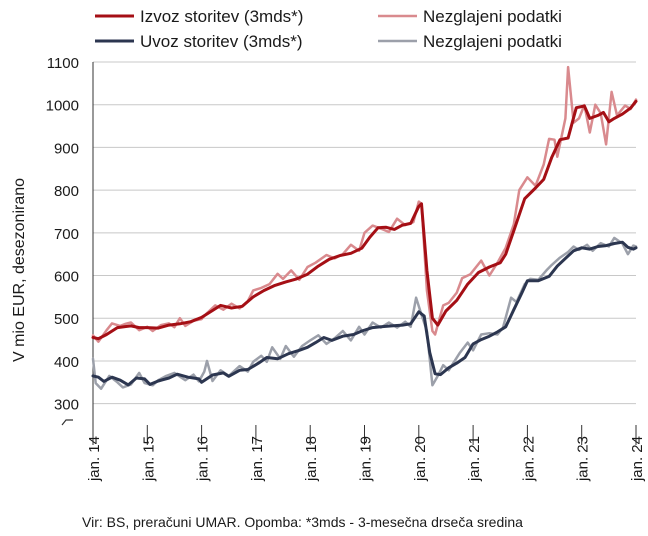 Image resolution: width=648 pixels, height=536 pixels. What do you see at coordinates (66, 405) in the screenshot?
I see `y-tick-label-300: 300` at bounding box center [66, 405].